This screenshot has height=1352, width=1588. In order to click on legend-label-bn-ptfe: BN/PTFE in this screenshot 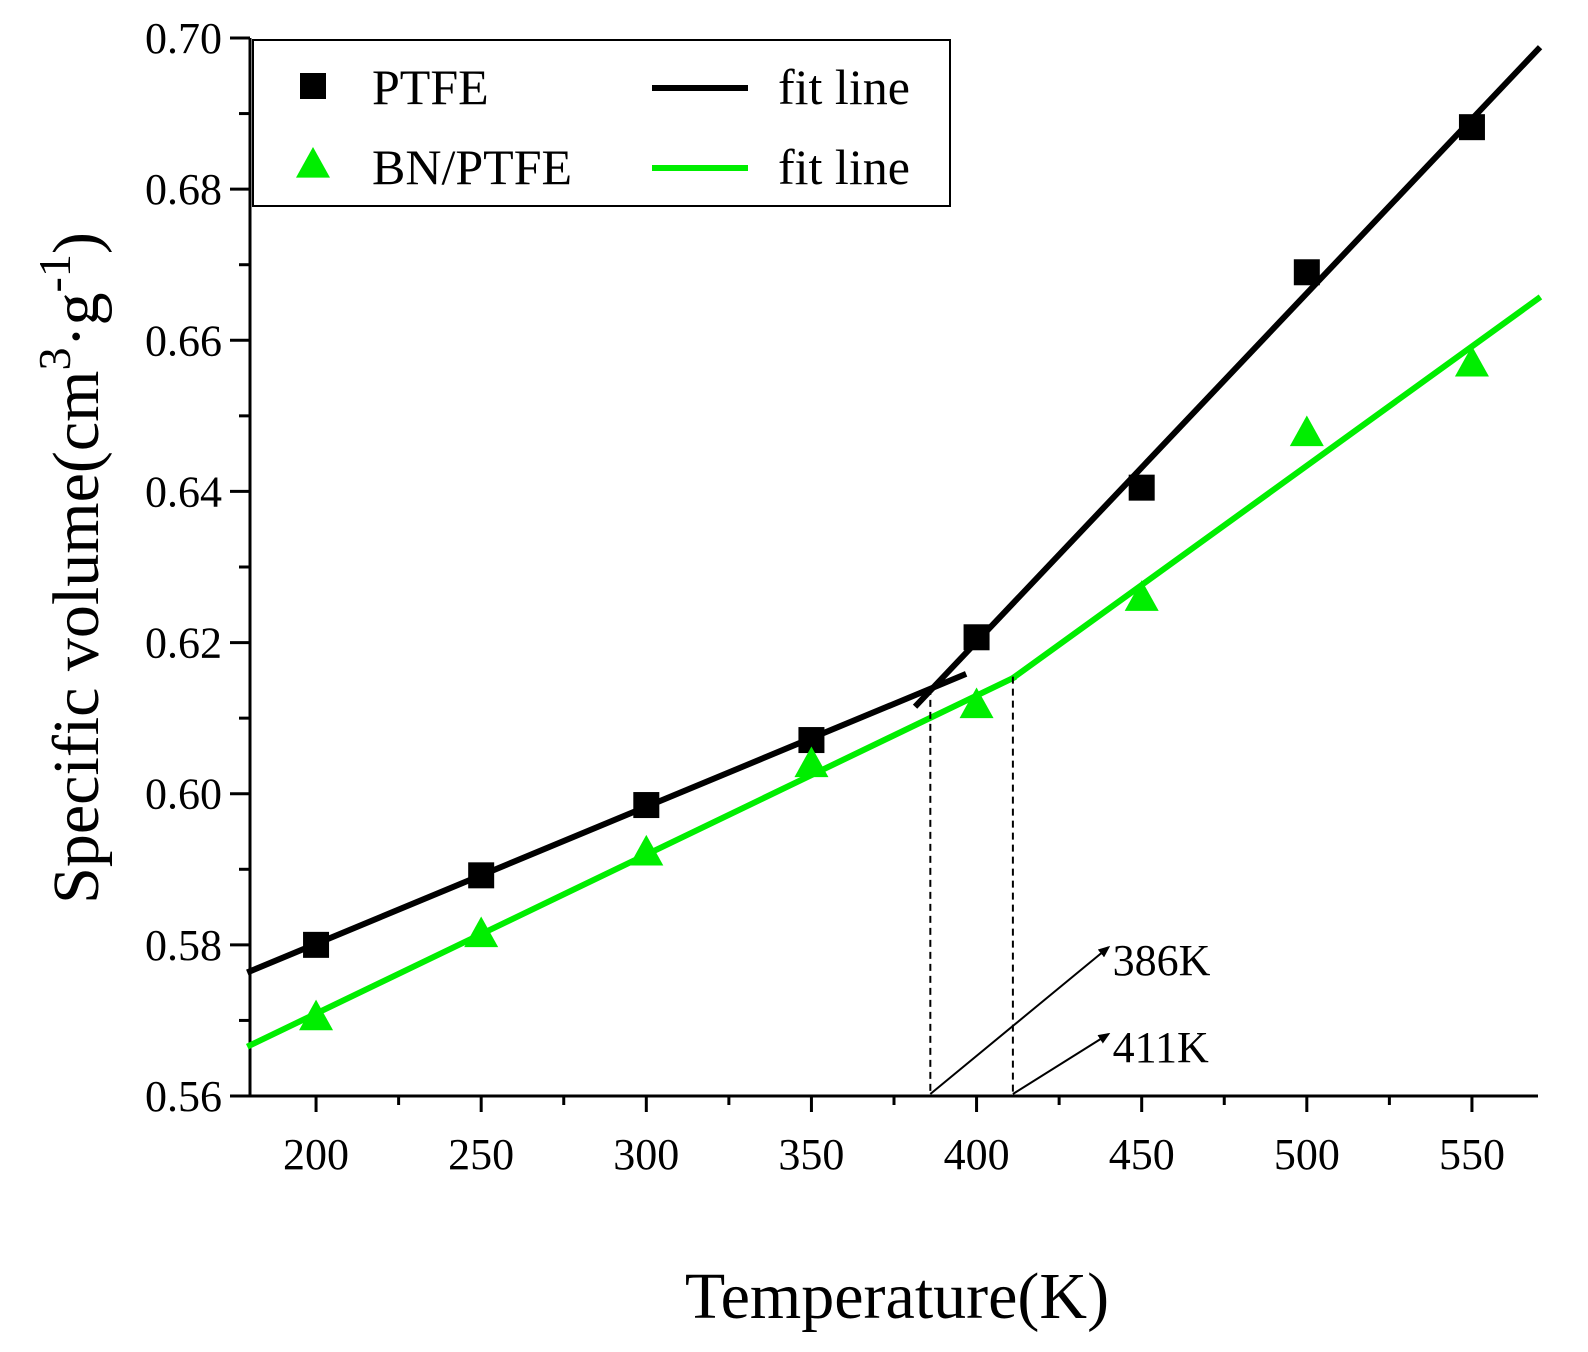, I will do `click(472, 167)`.